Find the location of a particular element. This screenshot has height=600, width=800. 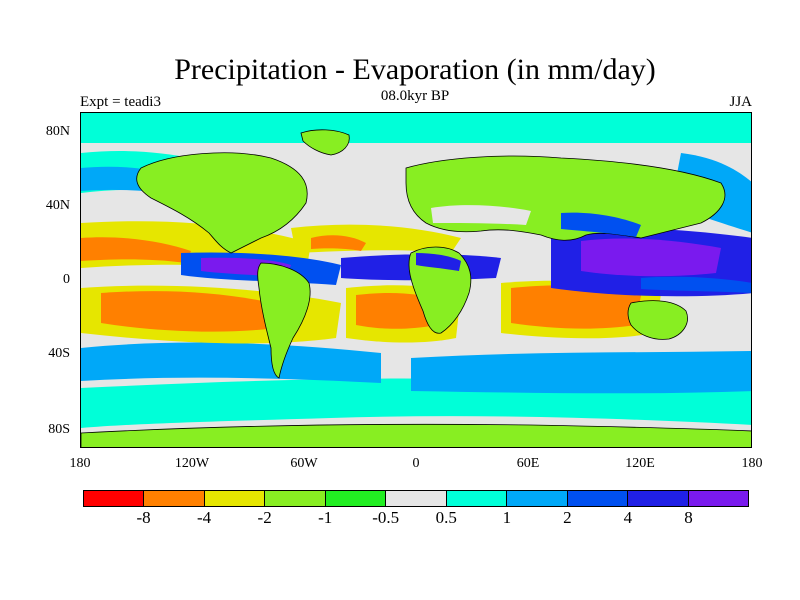

lat-label-40s: 40S is located at coordinates (59, 353).